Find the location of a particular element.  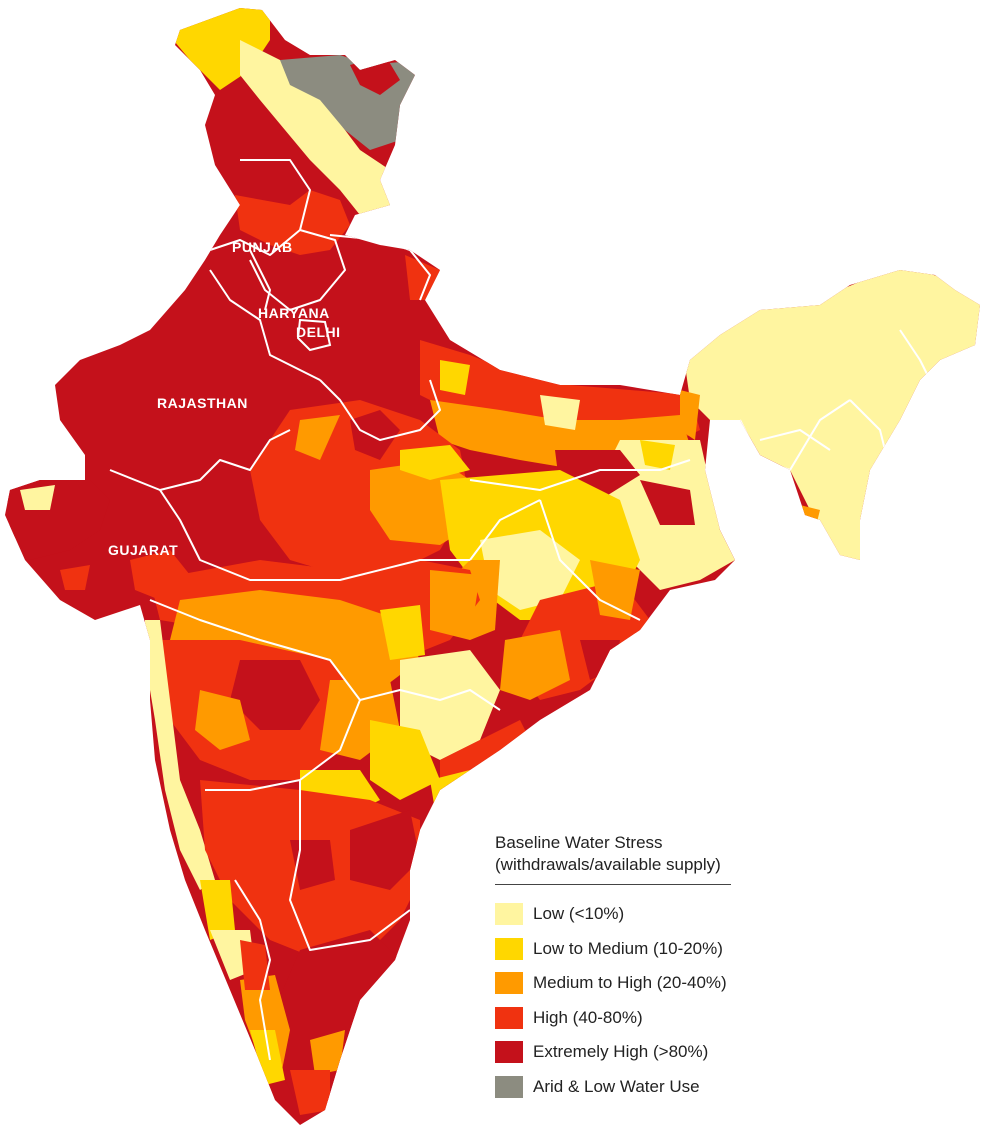

legend-item-extremely-high: Extremely High (>80%) is located at coordinates (625, 1052).